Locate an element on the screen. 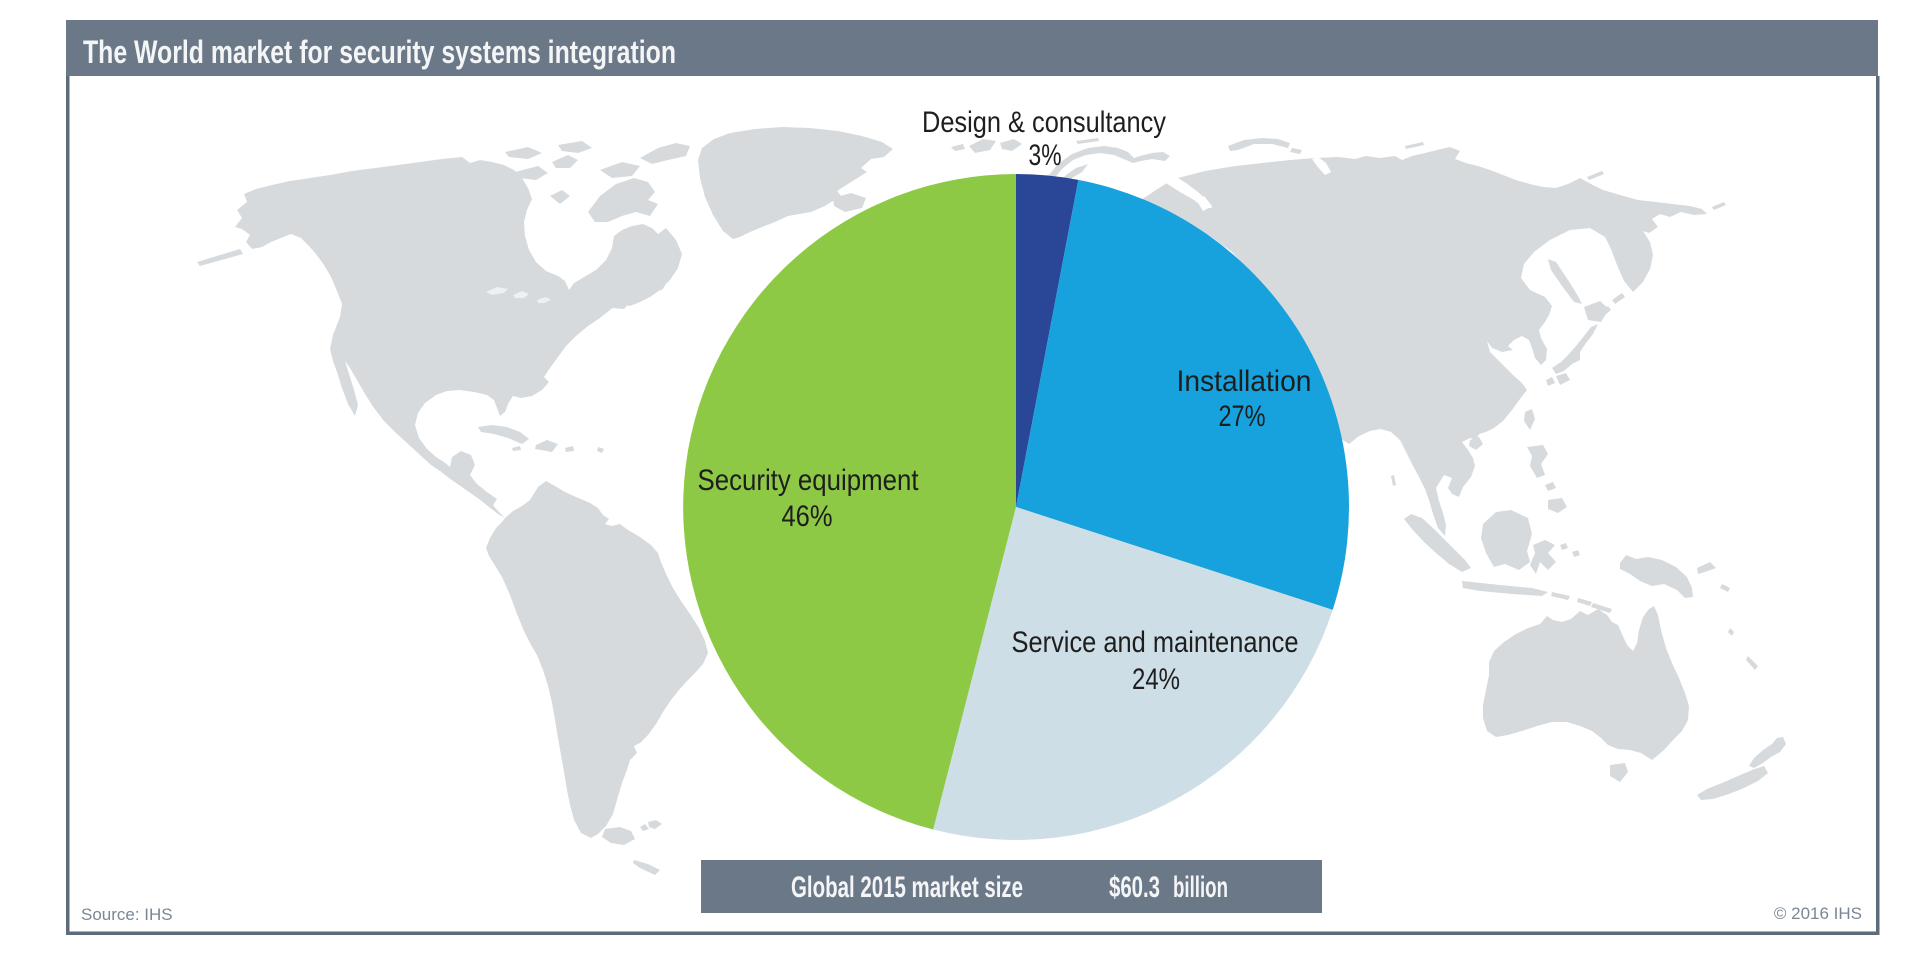 This screenshot has height=957, width=1920. svg-text: Design & consultancy is located at coordinates (1044, 122).